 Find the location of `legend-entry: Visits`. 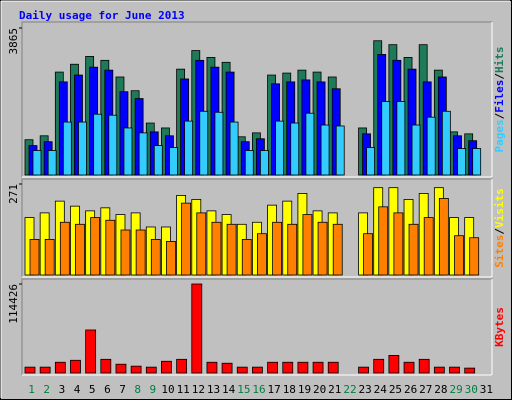

legend-entry: Visits is located at coordinates (499, 208).